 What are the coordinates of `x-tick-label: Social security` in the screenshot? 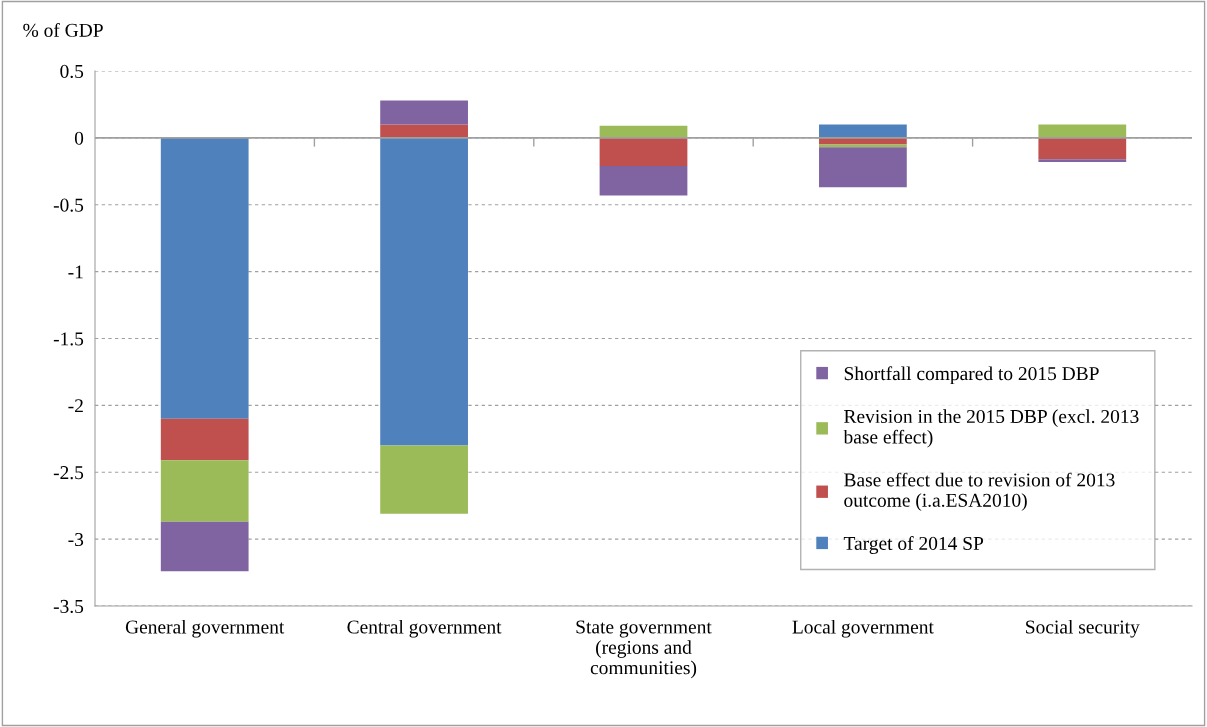 It's located at (1083, 628).